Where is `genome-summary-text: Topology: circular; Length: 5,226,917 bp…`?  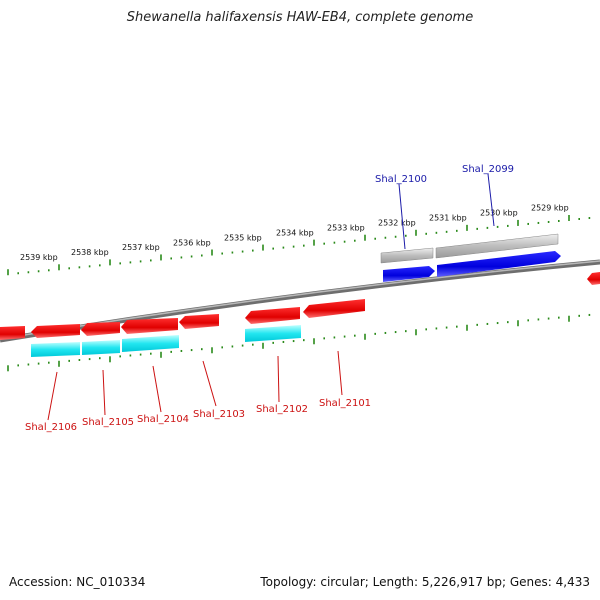 genome-summary-text: Topology: circular; Length: 5,226,917 bp… is located at coordinates (425, 582).